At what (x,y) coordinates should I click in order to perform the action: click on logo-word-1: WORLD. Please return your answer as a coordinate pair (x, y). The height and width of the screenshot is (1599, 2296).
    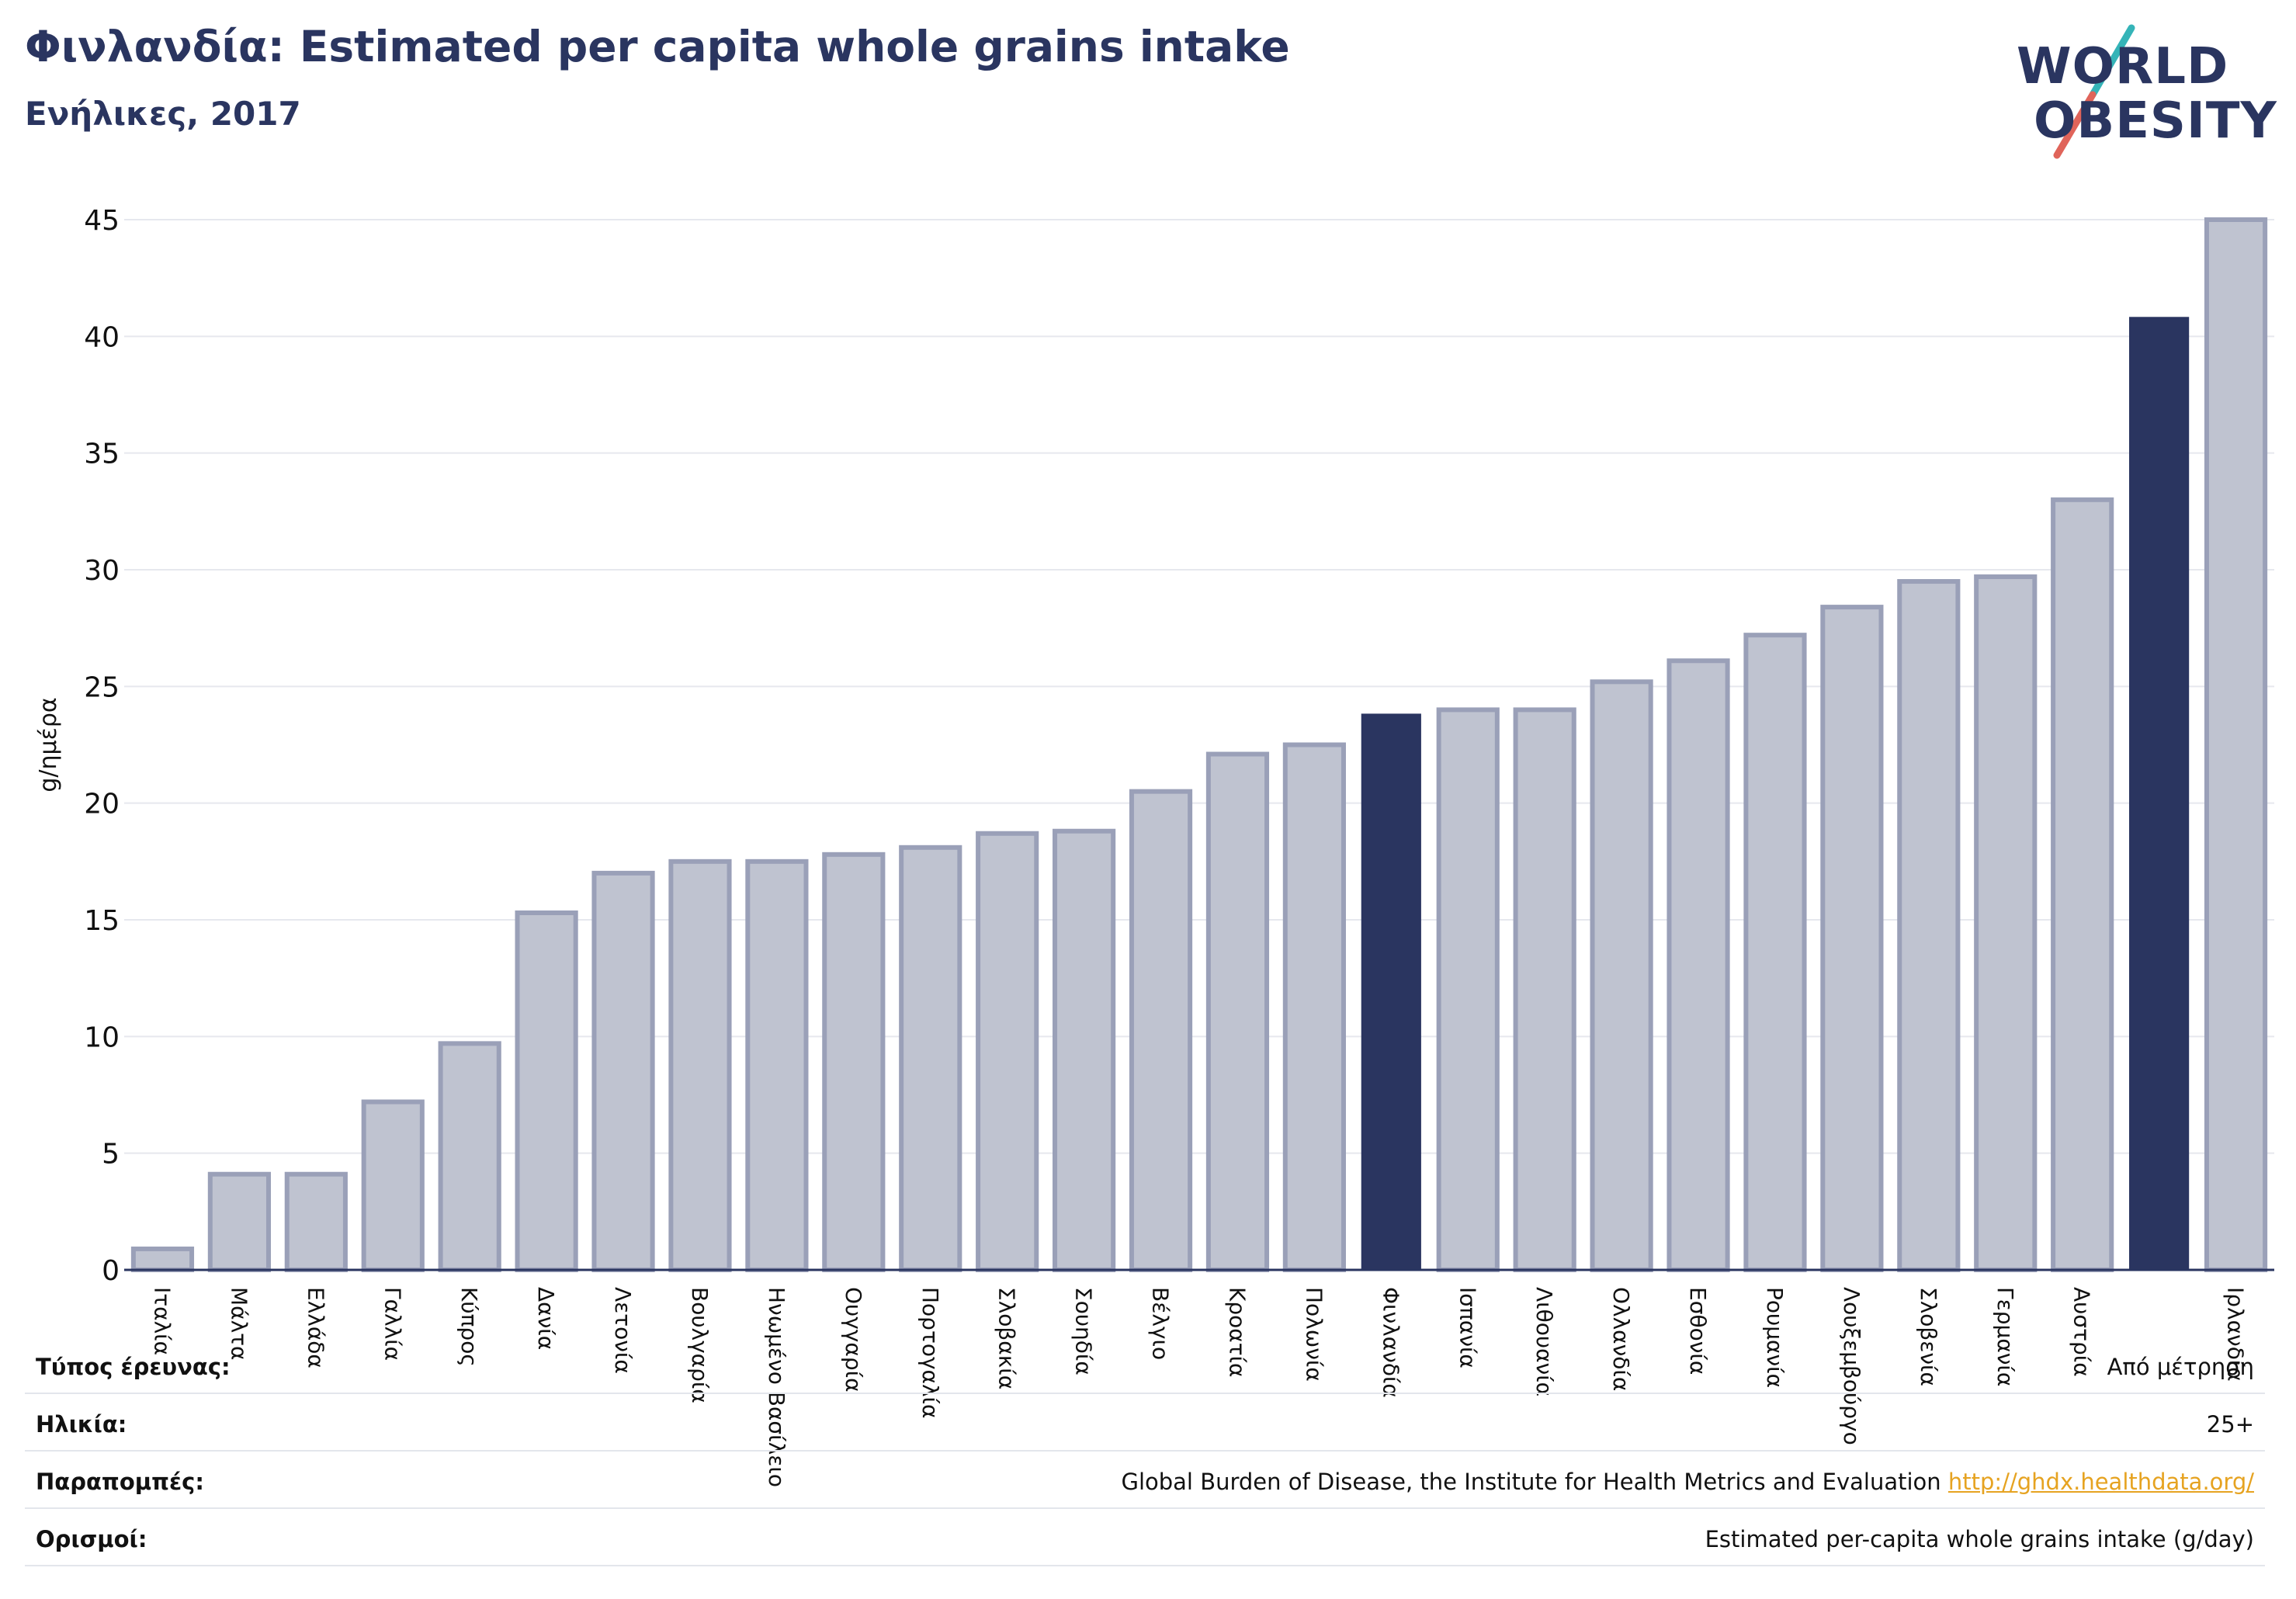
    Looking at the image, I should click on (2123, 66).